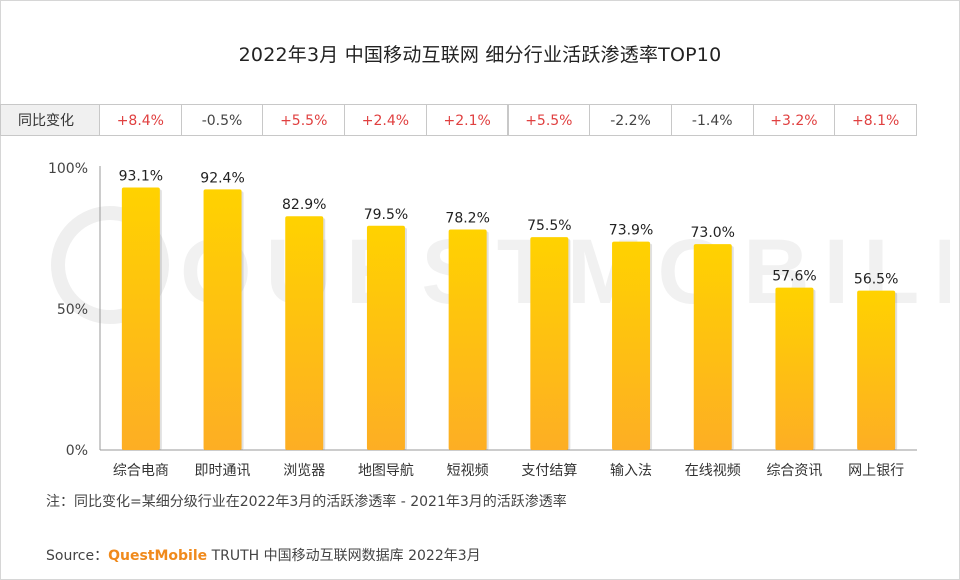 The image size is (960, 580). What do you see at coordinates (386, 215) in the screenshot?
I see `bar-value-label: 79.5%` at bounding box center [386, 215].